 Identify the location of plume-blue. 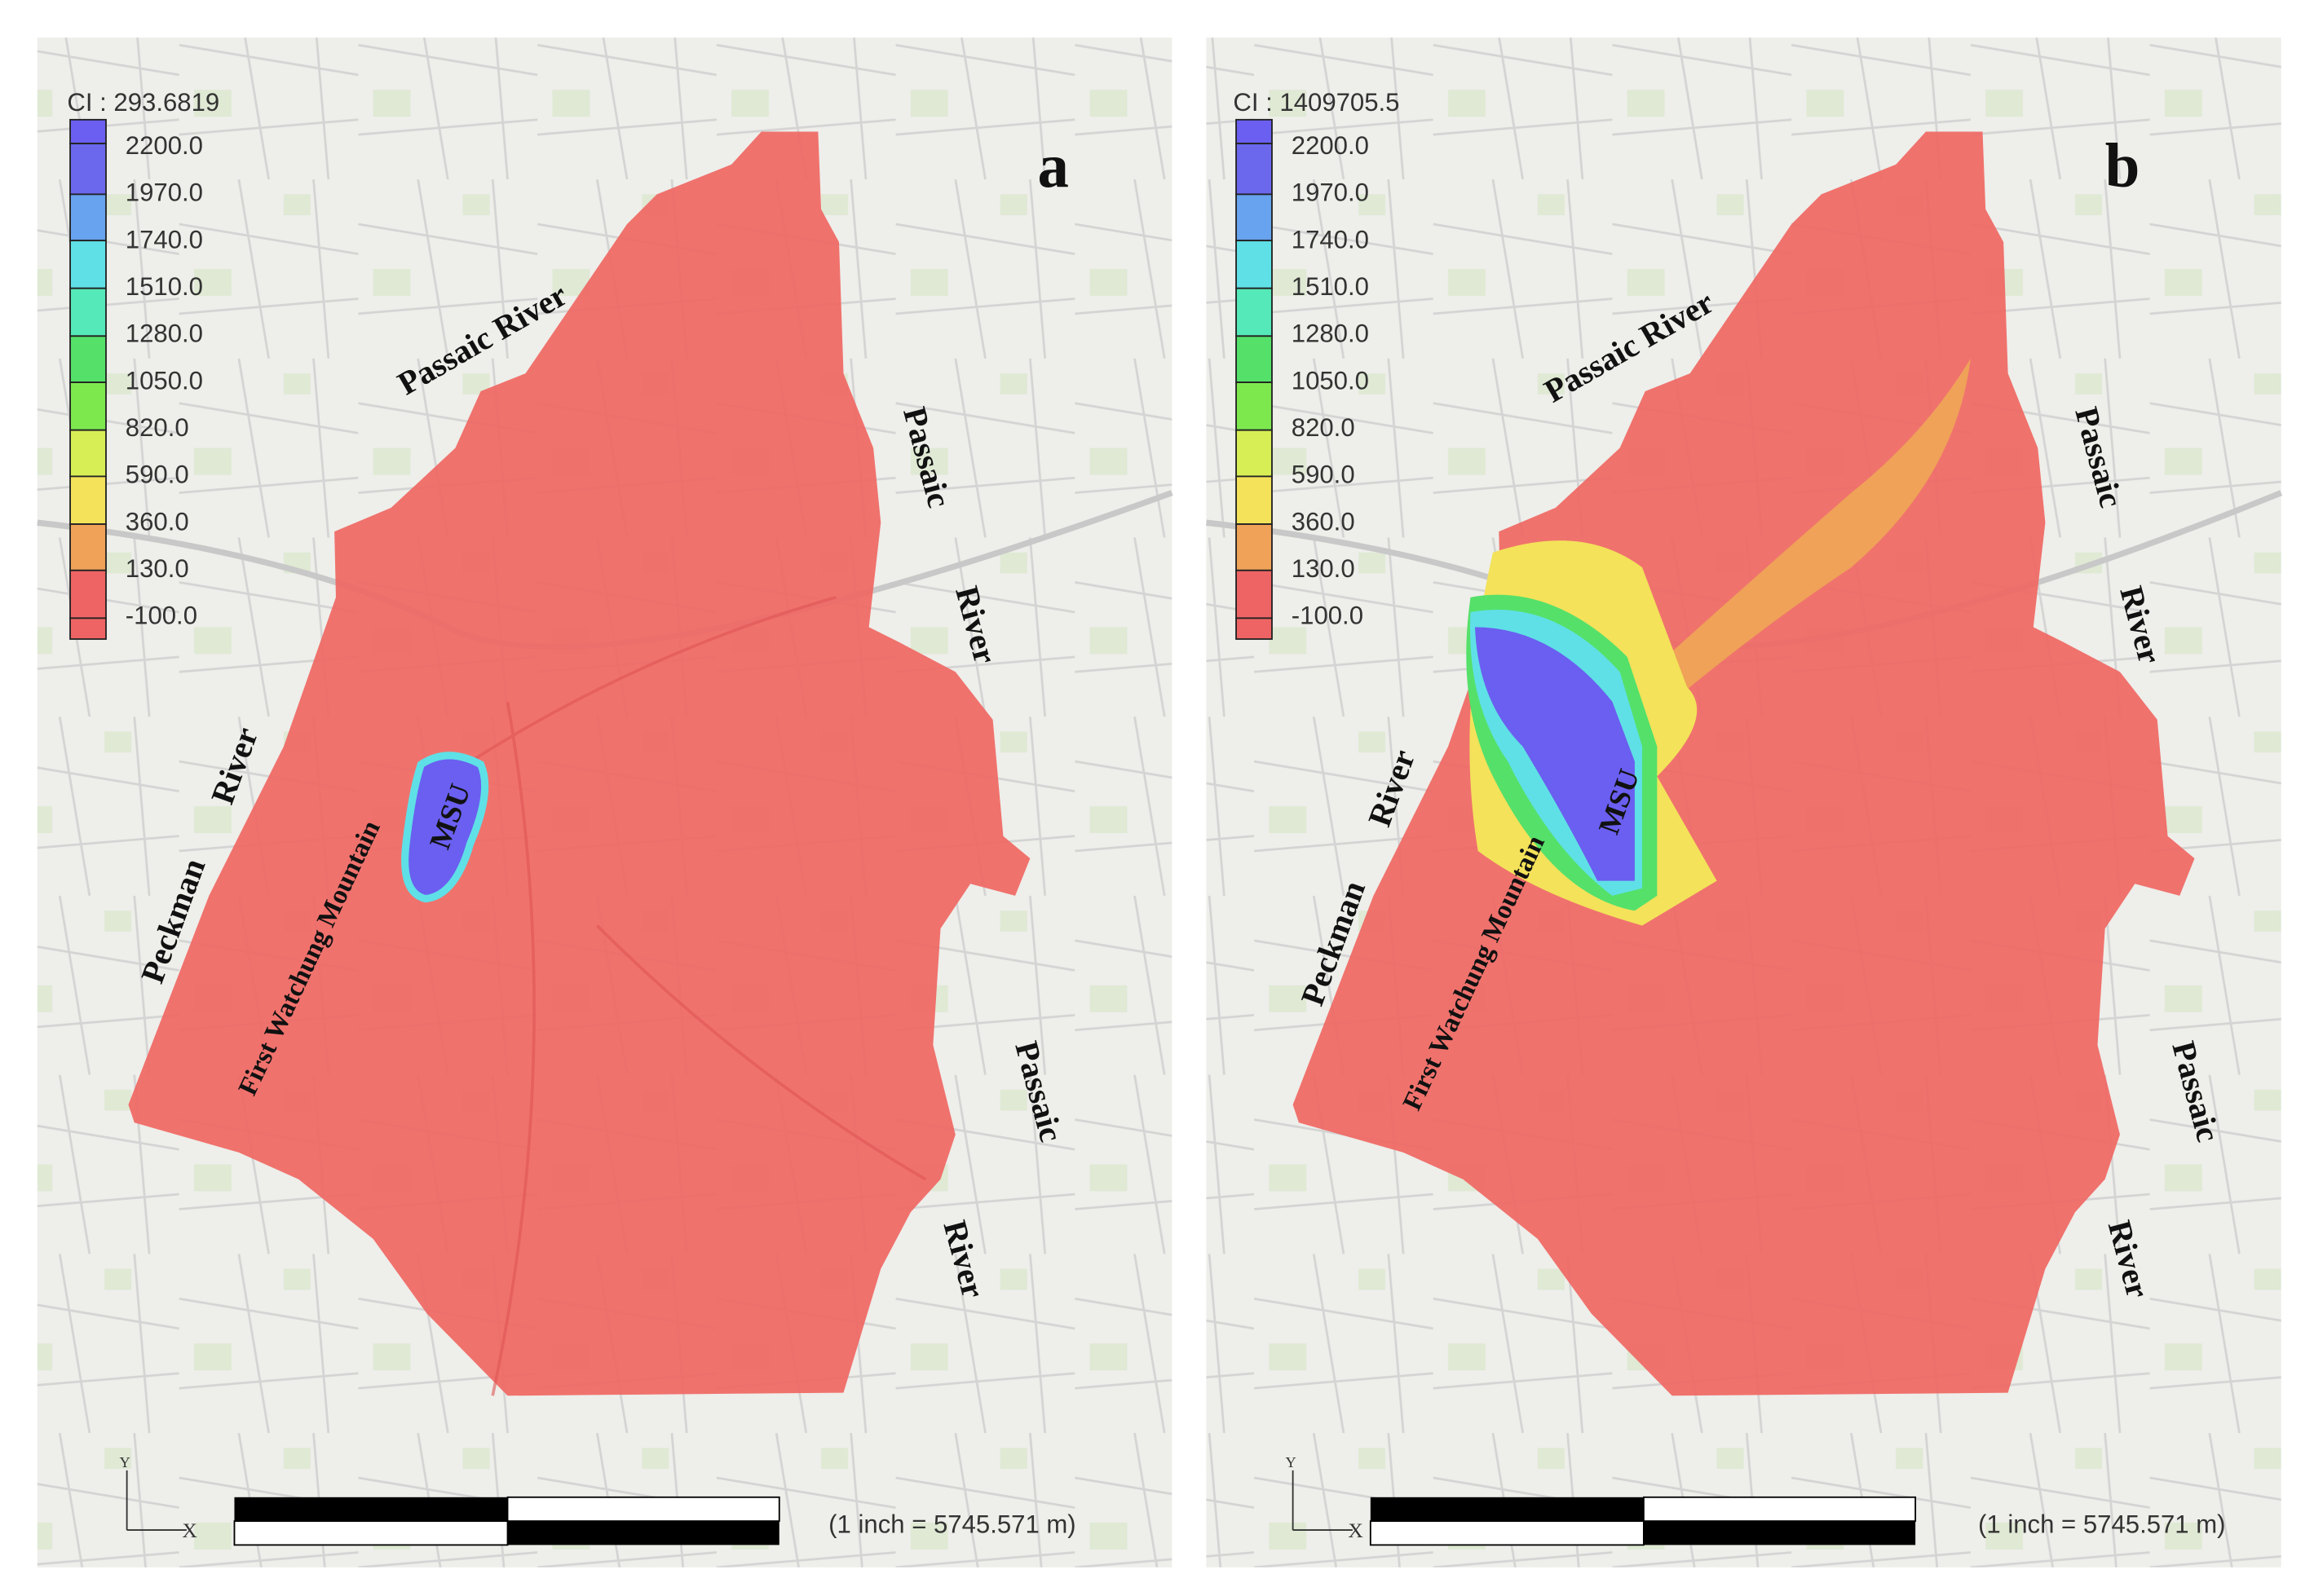
(1554, 754).